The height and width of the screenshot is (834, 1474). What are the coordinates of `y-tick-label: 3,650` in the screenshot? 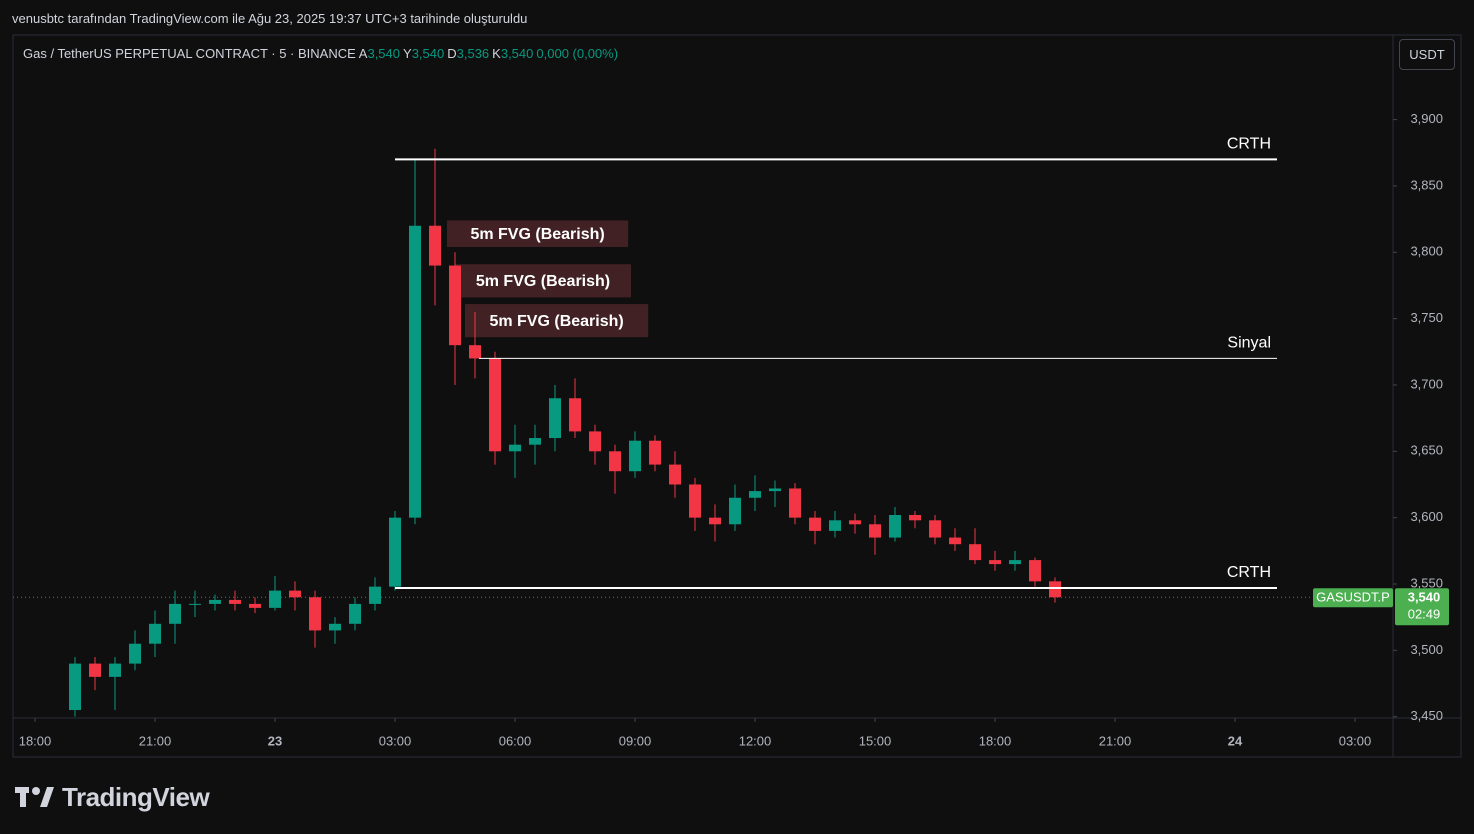 It's located at (1426, 450).